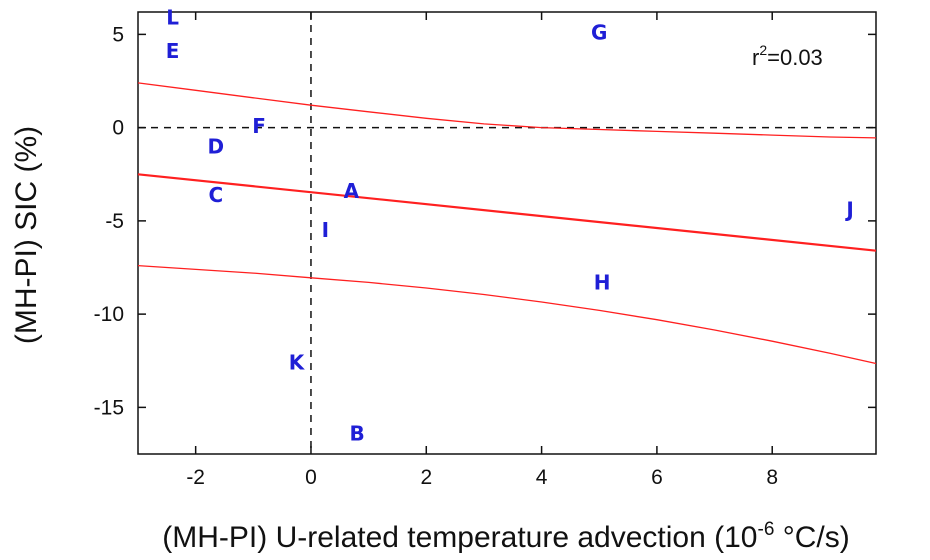 The height and width of the screenshot is (560, 930). What do you see at coordinates (507, 212) in the screenshot?
I see `regression-line` at bounding box center [507, 212].